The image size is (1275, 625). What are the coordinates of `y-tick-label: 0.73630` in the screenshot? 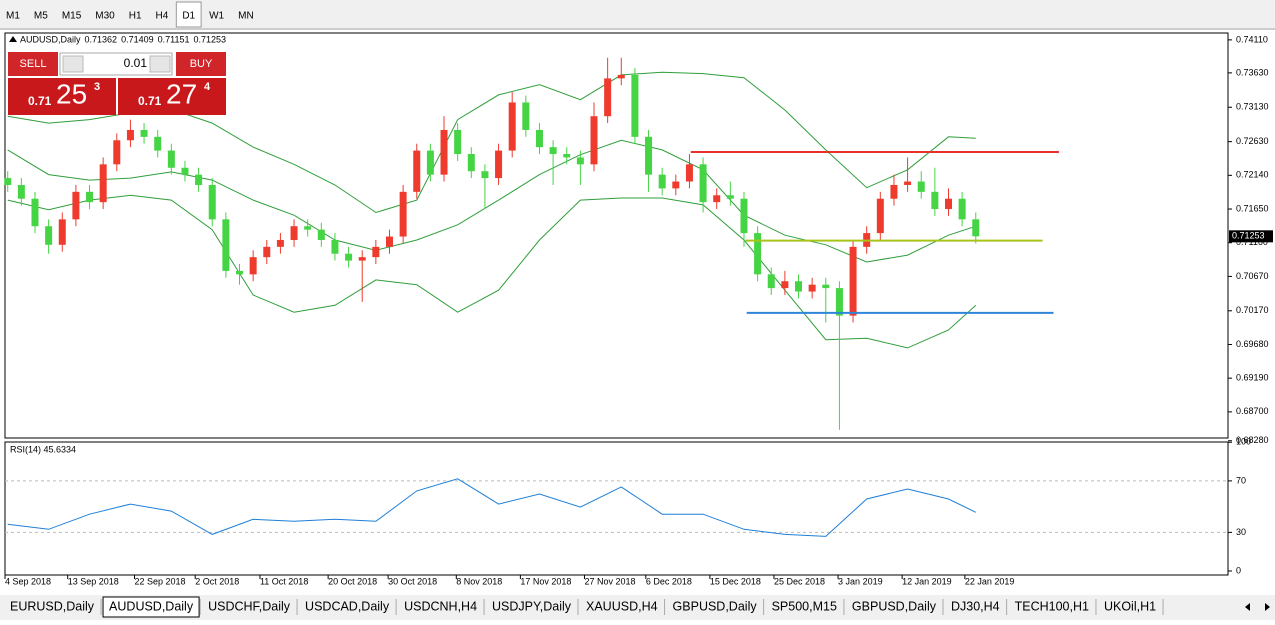 It's located at (1252, 72).